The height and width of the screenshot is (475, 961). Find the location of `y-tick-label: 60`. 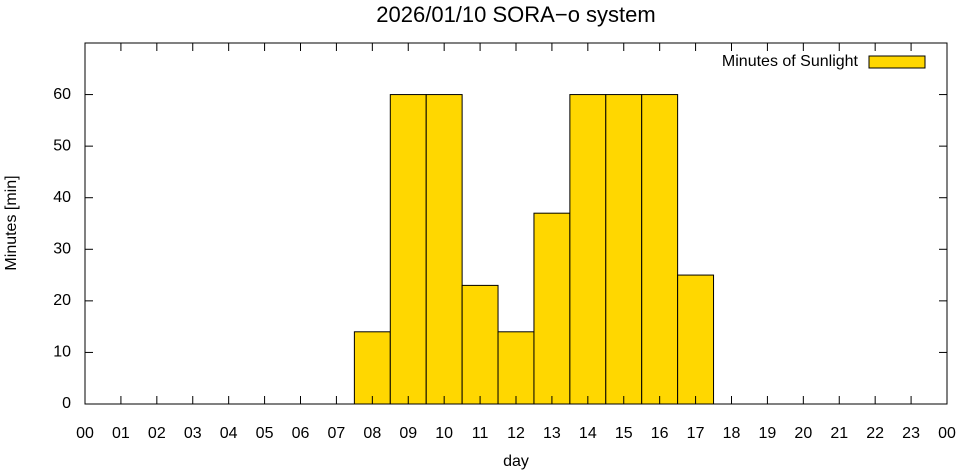

y-tick-label: 60 is located at coordinates (62, 94).